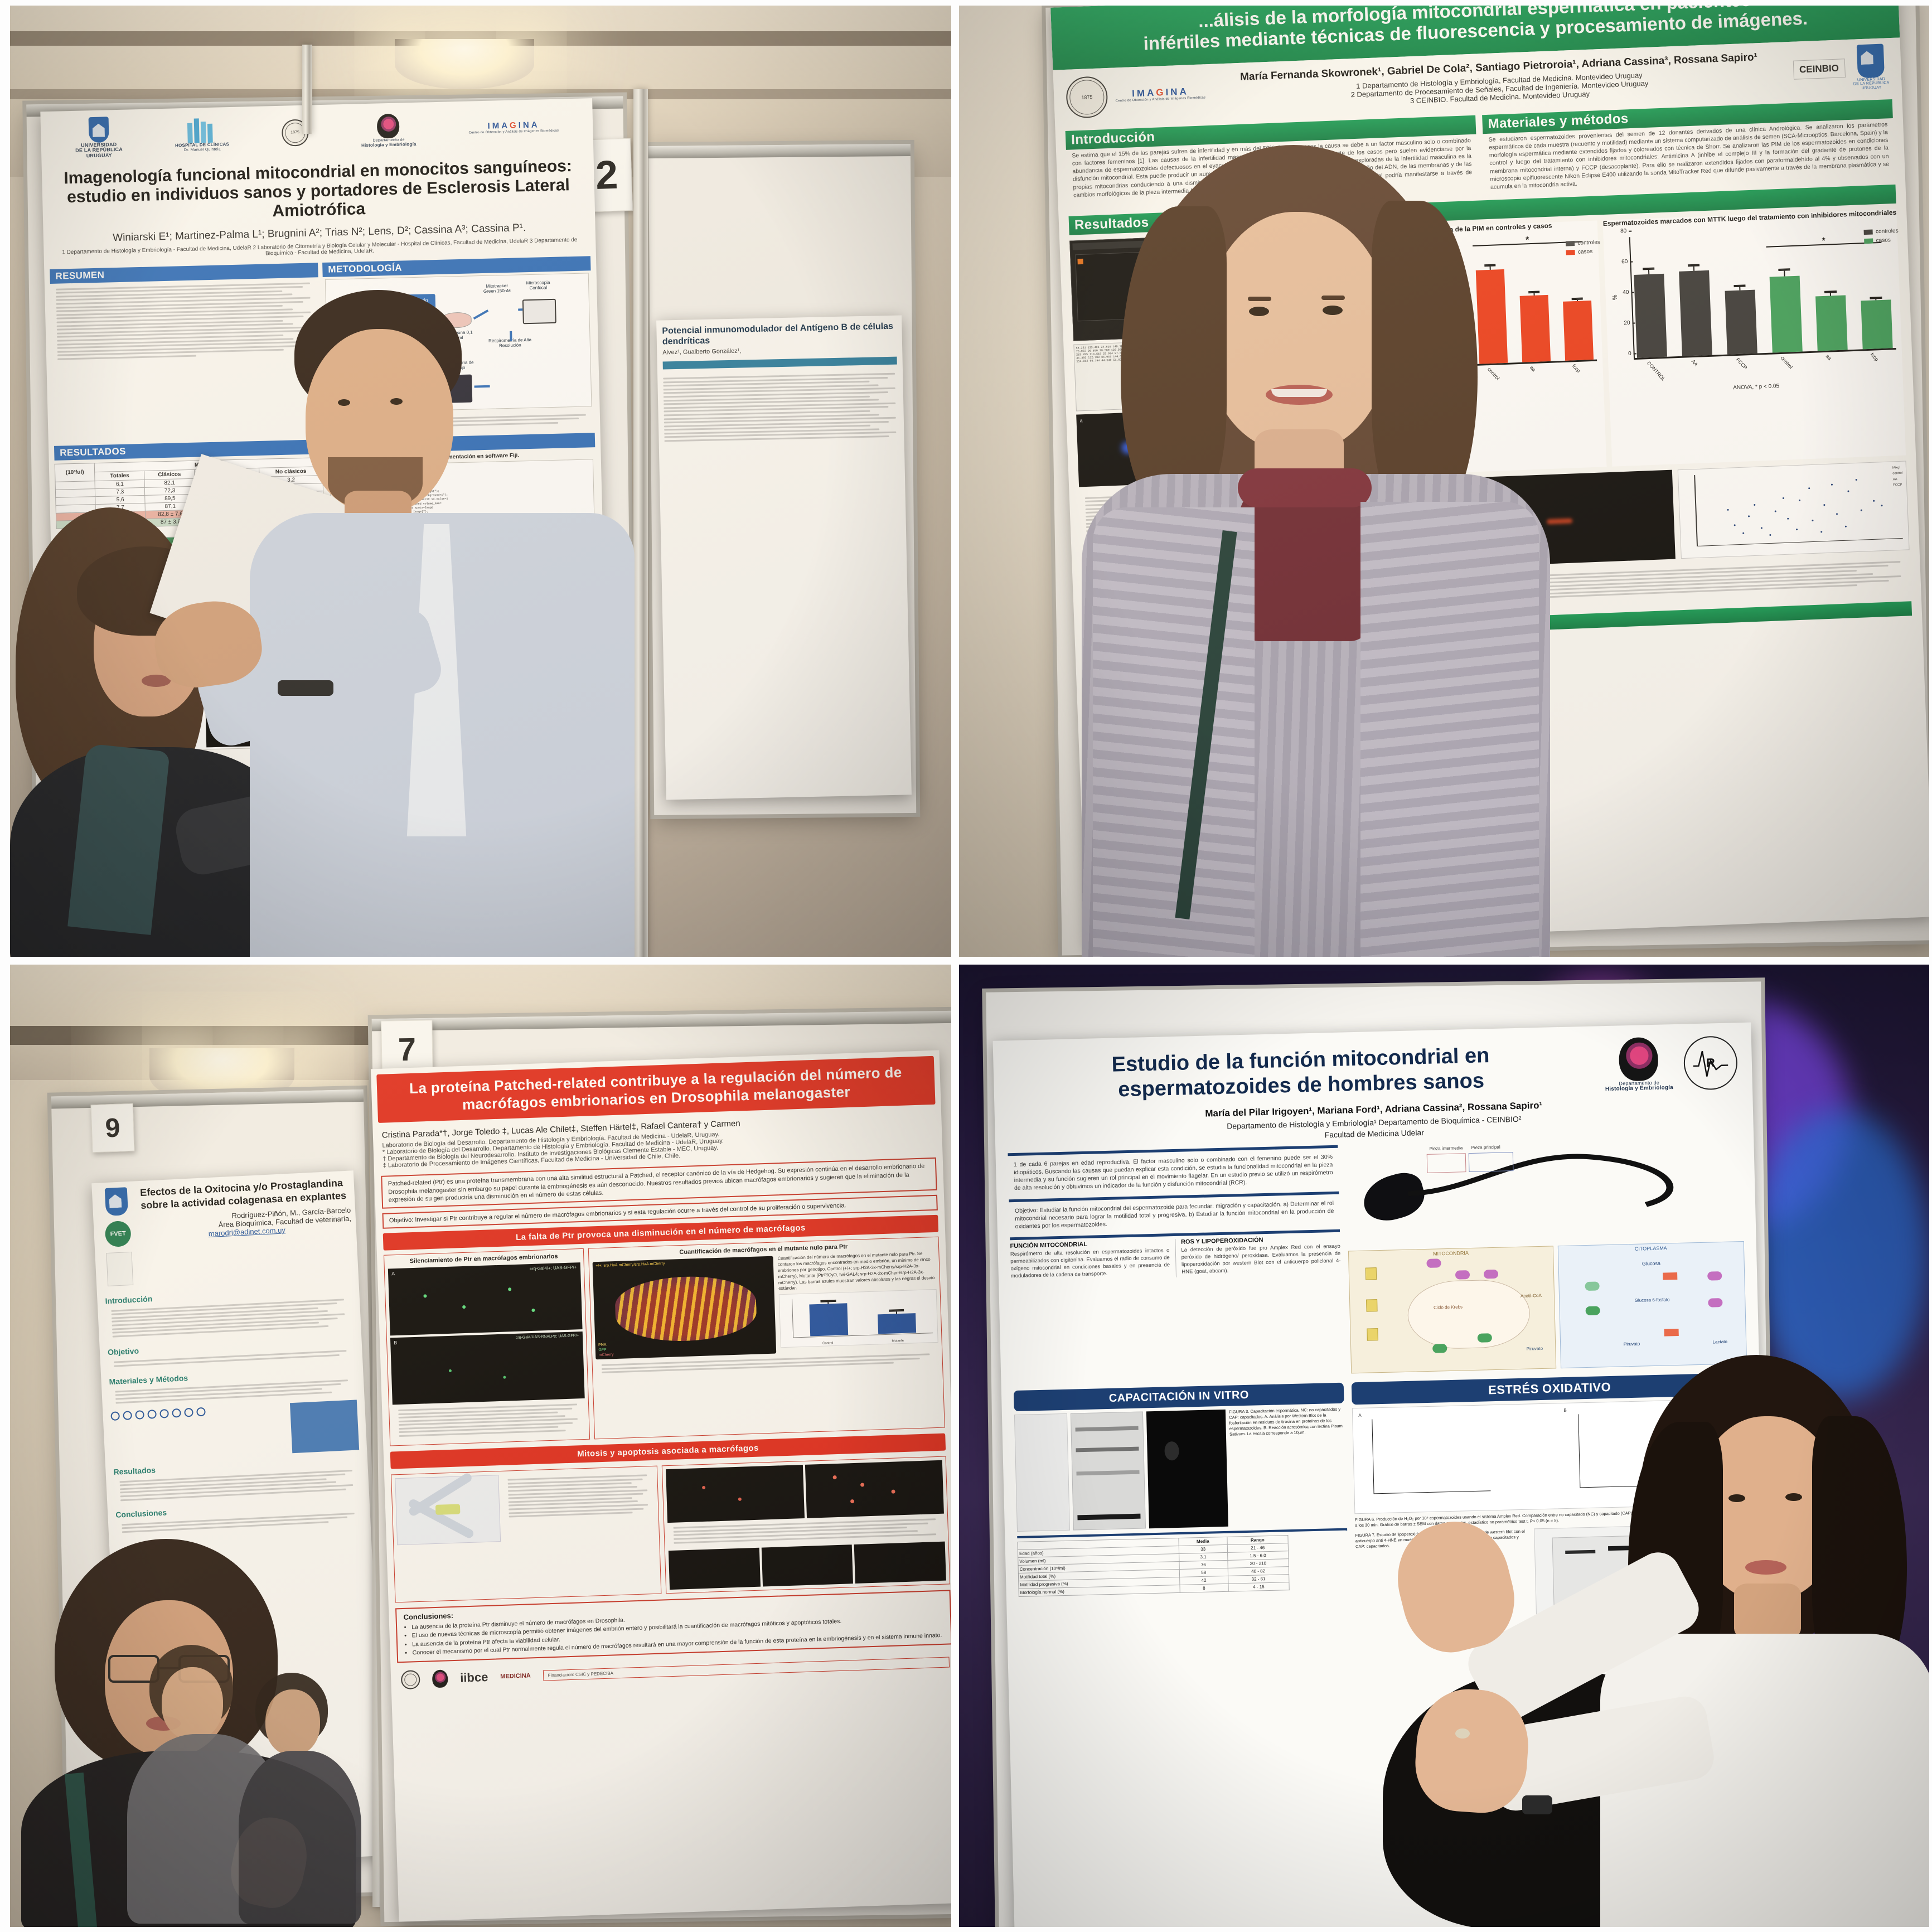 The height and width of the screenshot is (1932, 1932). Describe the element at coordinates (1204, 1589) in the screenshot. I see `table-cell: 8` at that location.